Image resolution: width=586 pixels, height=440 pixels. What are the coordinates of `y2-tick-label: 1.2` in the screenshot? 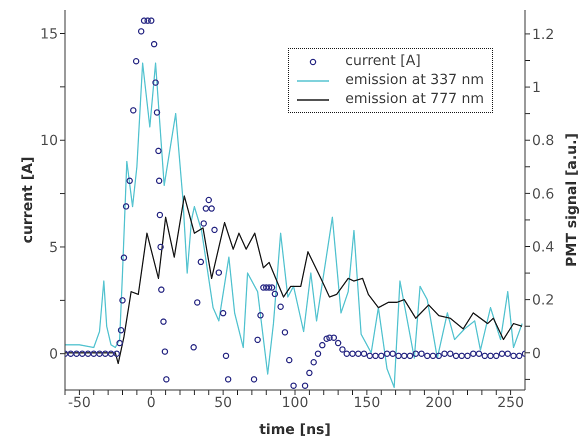 It's located at (543, 34).